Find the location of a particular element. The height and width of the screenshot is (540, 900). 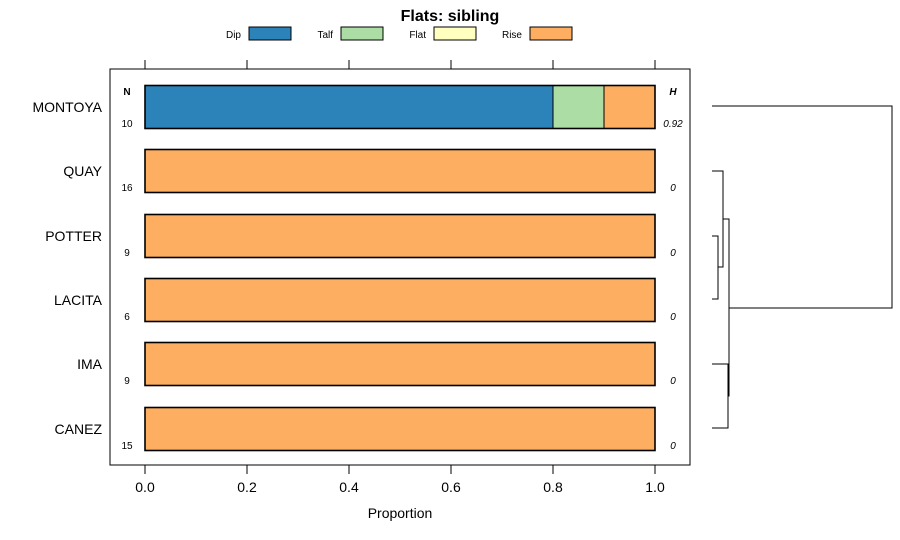

bar-quay-rise is located at coordinates (400, 171).